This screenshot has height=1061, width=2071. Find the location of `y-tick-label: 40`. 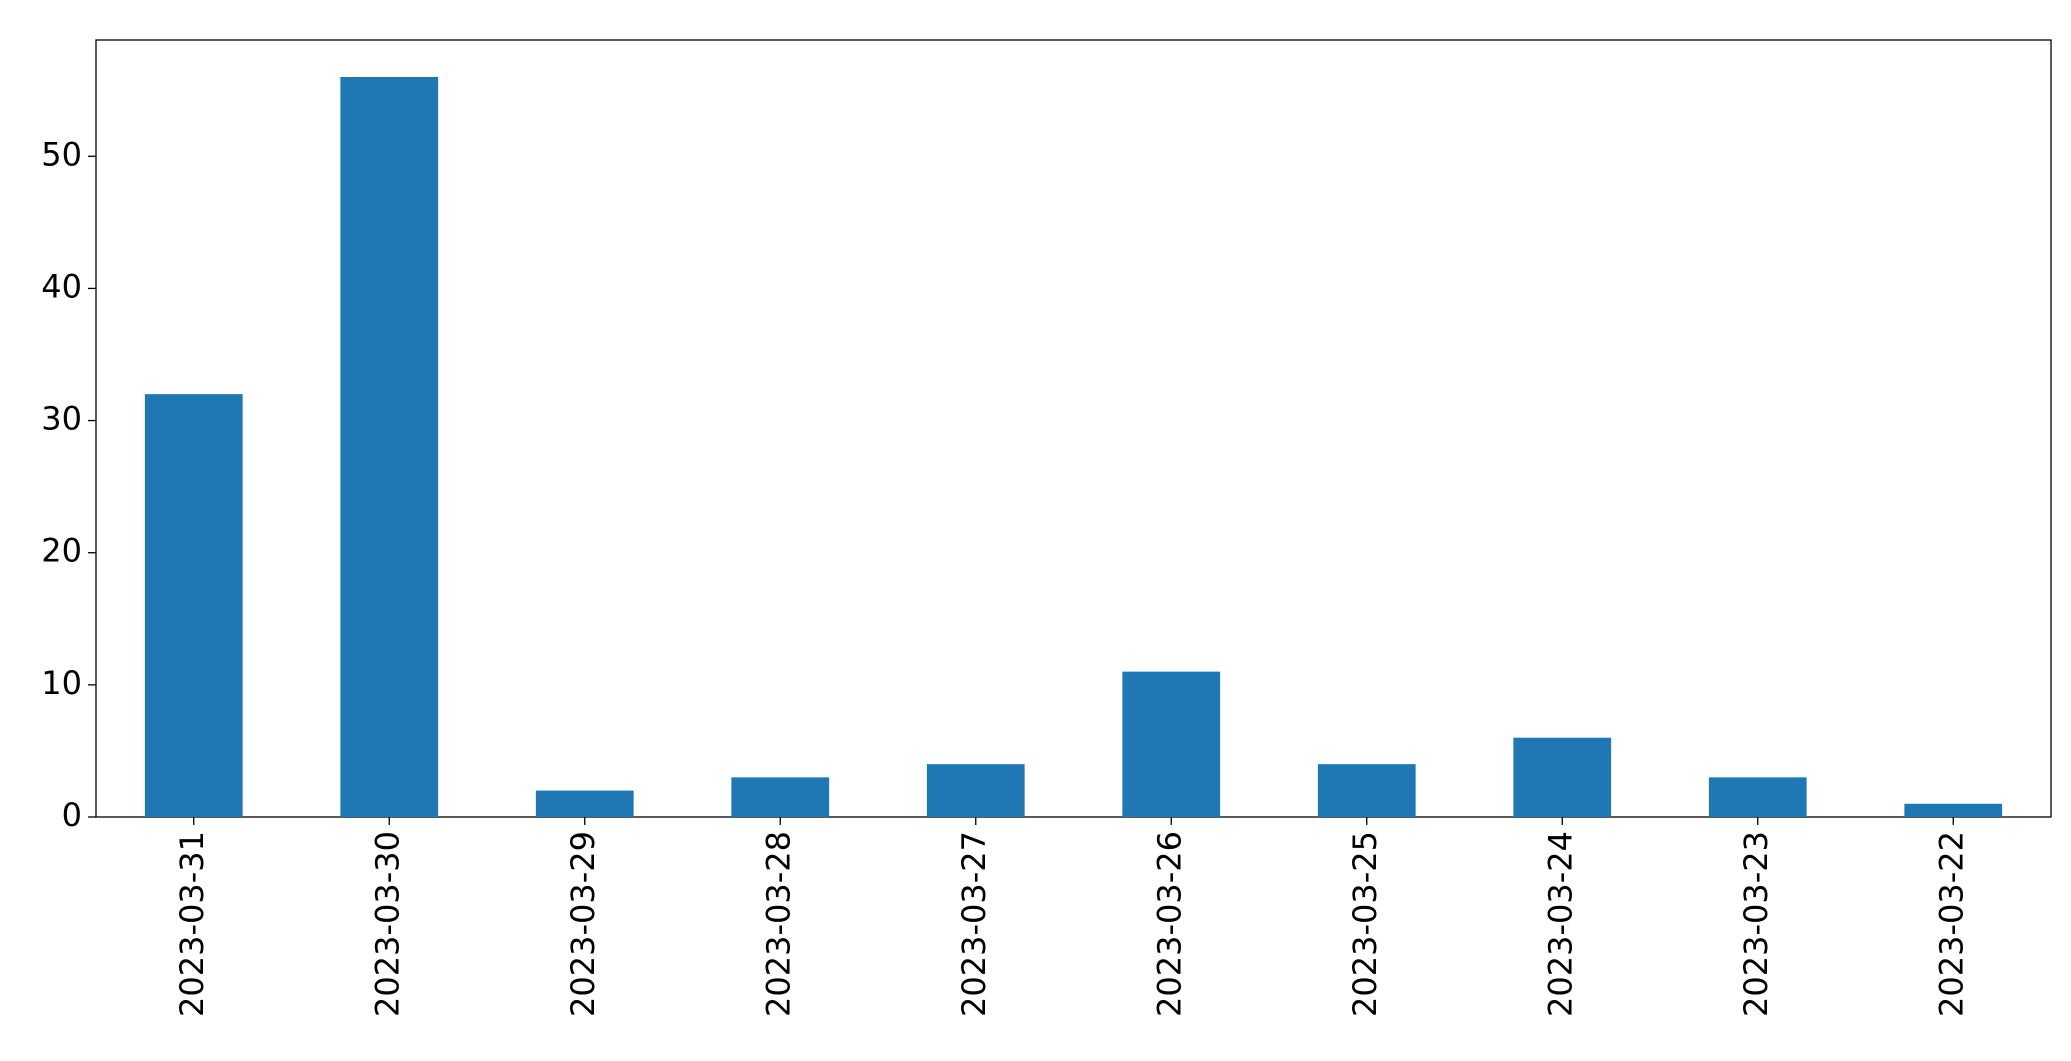

y-tick-label: 40 is located at coordinates (61, 286).